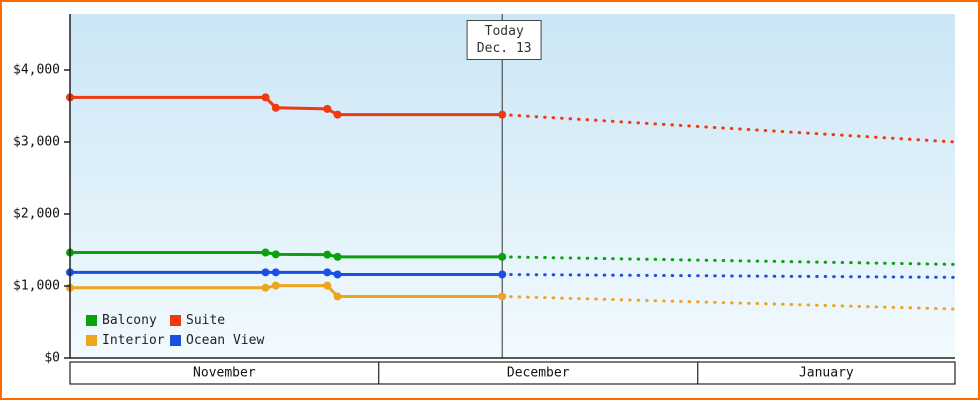  I want to click on forecast-line-ocean-view, so click(728, 275).